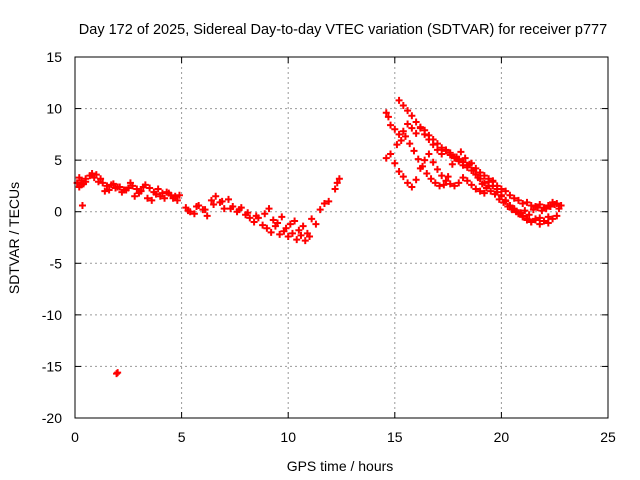 Image resolution: width=640 pixels, height=480 pixels. What do you see at coordinates (52, 315) in the screenshot?
I see `y-tick-label: -10` at bounding box center [52, 315].